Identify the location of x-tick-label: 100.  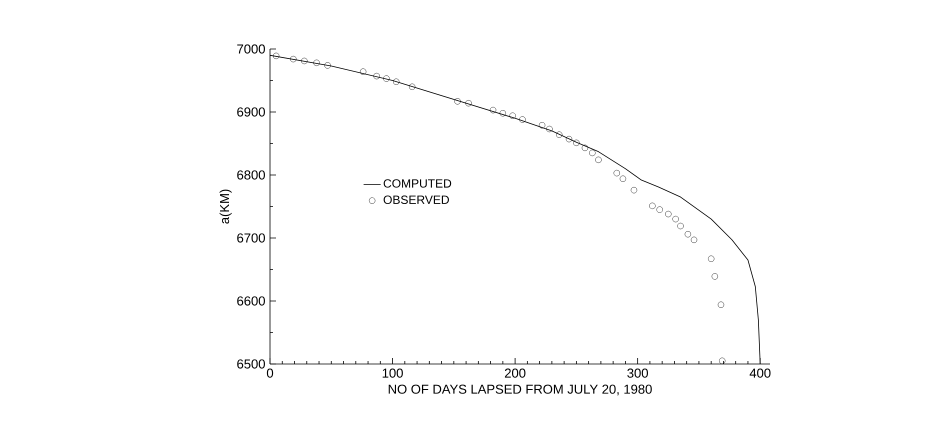
(392, 373).